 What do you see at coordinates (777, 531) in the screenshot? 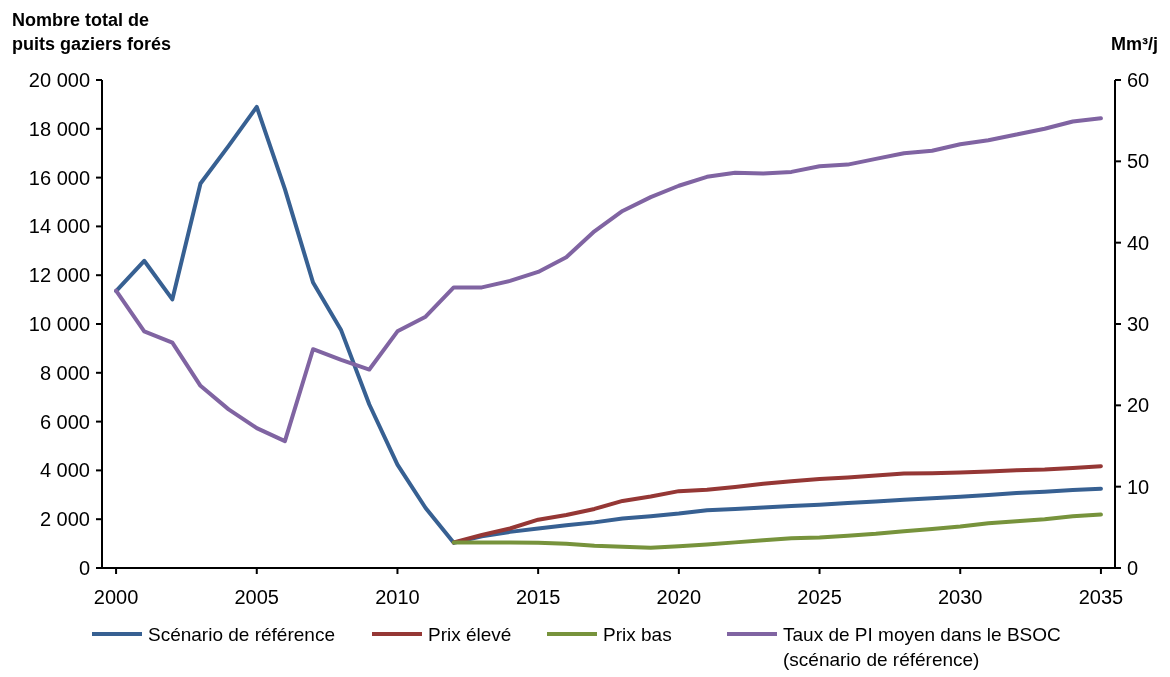
I see `line-series` at bounding box center [777, 531].